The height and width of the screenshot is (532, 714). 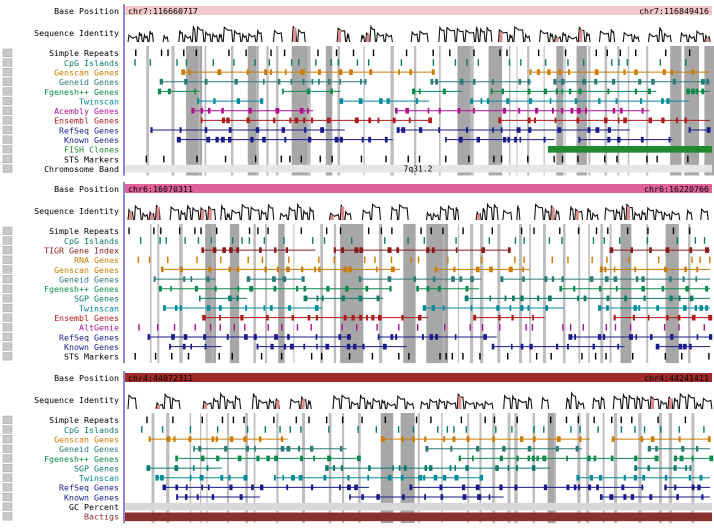 What do you see at coordinates (76, 400) in the screenshot?
I see `sequence-identity-label: Sequence Identity` at bounding box center [76, 400].